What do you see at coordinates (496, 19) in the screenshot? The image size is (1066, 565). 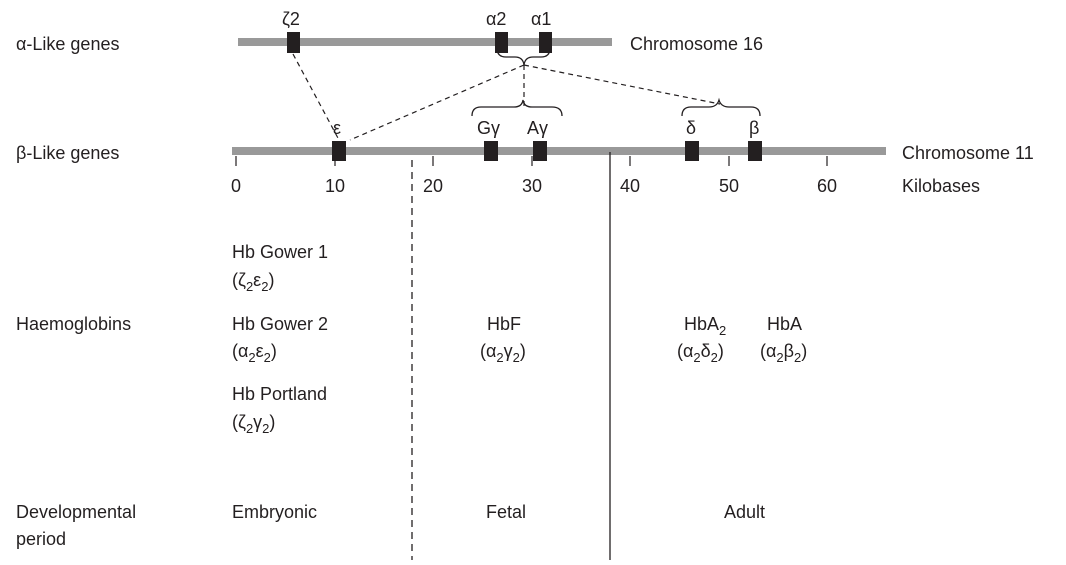 I see `alpha2-gene-label: α2` at bounding box center [496, 19].